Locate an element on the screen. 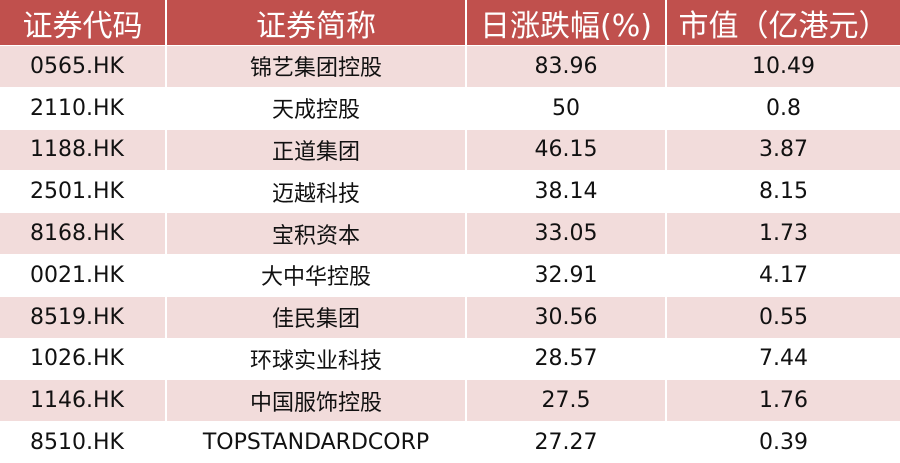  cell-market-cap: 4.17 is located at coordinates (783, 275).